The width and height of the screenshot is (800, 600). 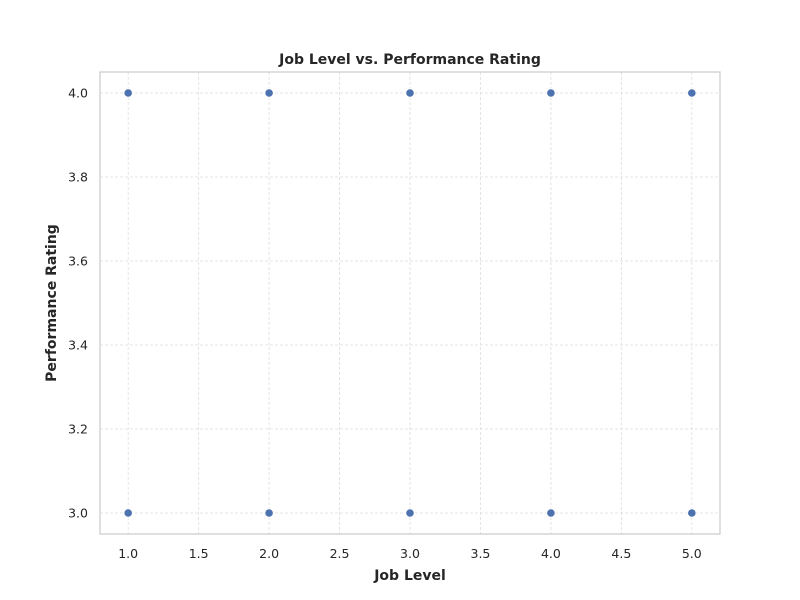 What do you see at coordinates (78, 261) in the screenshot?
I see `y-tick-label: 3.6` at bounding box center [78, 261].